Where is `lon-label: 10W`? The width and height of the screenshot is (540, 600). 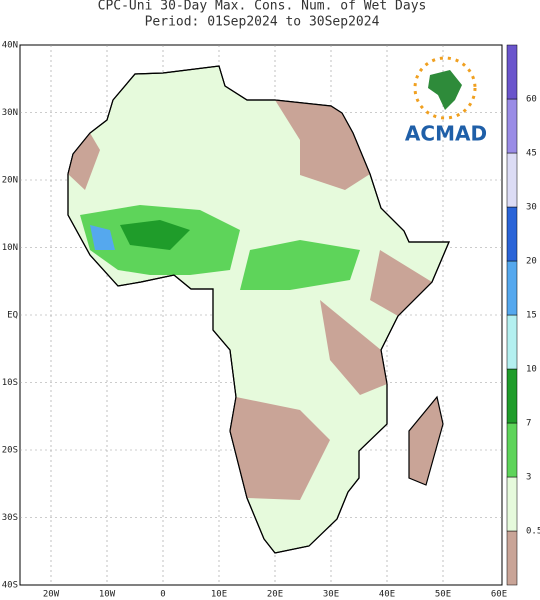
lon-label: 10W is located at coordinates (107, 595).